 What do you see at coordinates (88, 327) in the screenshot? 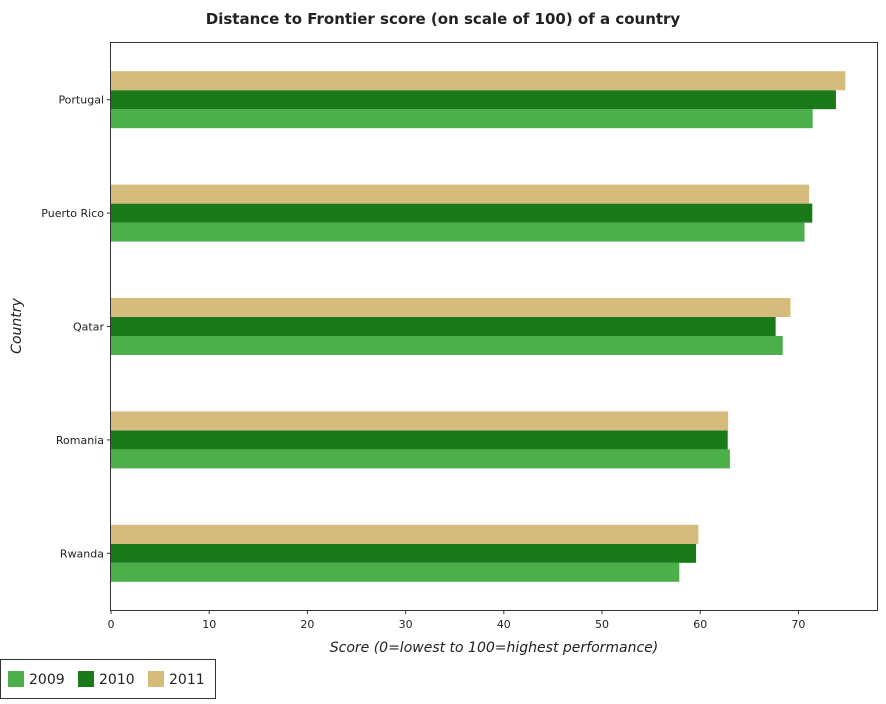
I see `y-tick-label: Qatar` at bounding box center [88, 327].